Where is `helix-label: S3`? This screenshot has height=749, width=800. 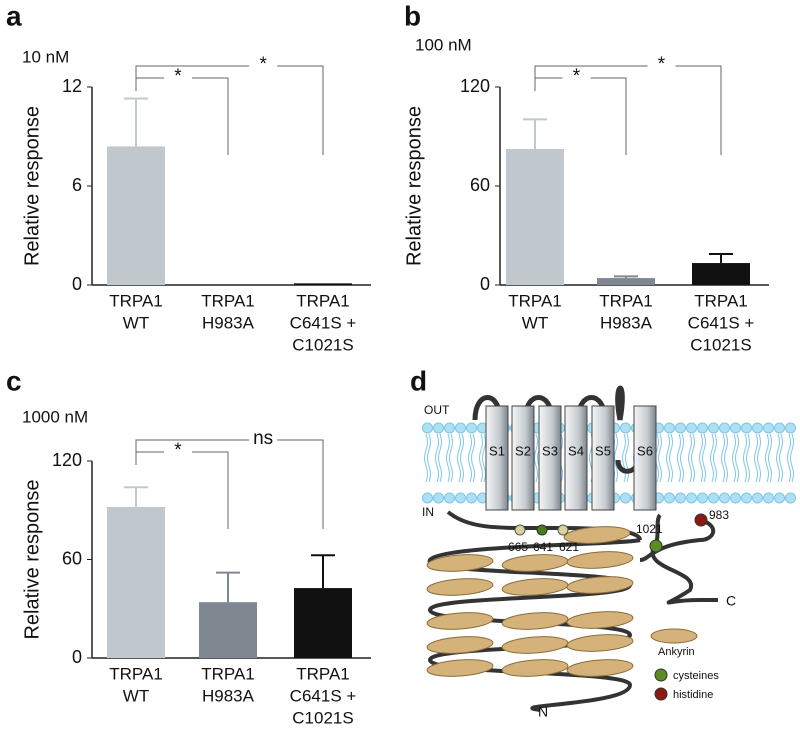 helix-label: S3 is located at coordinates (550, 450).